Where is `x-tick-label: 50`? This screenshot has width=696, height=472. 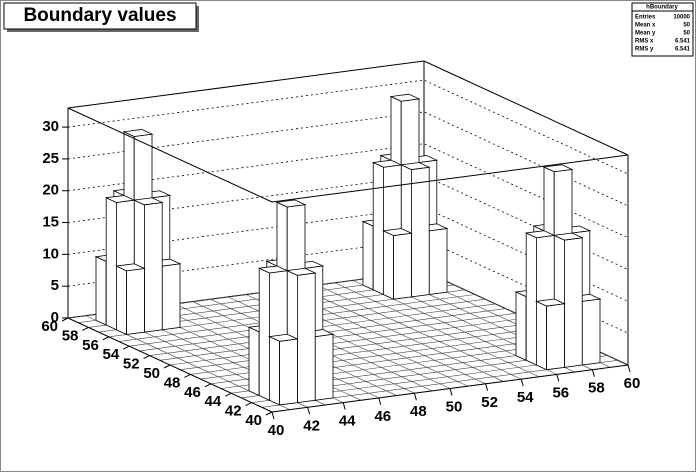
x-tick-label: 50 is located at coordinates (454, 406).